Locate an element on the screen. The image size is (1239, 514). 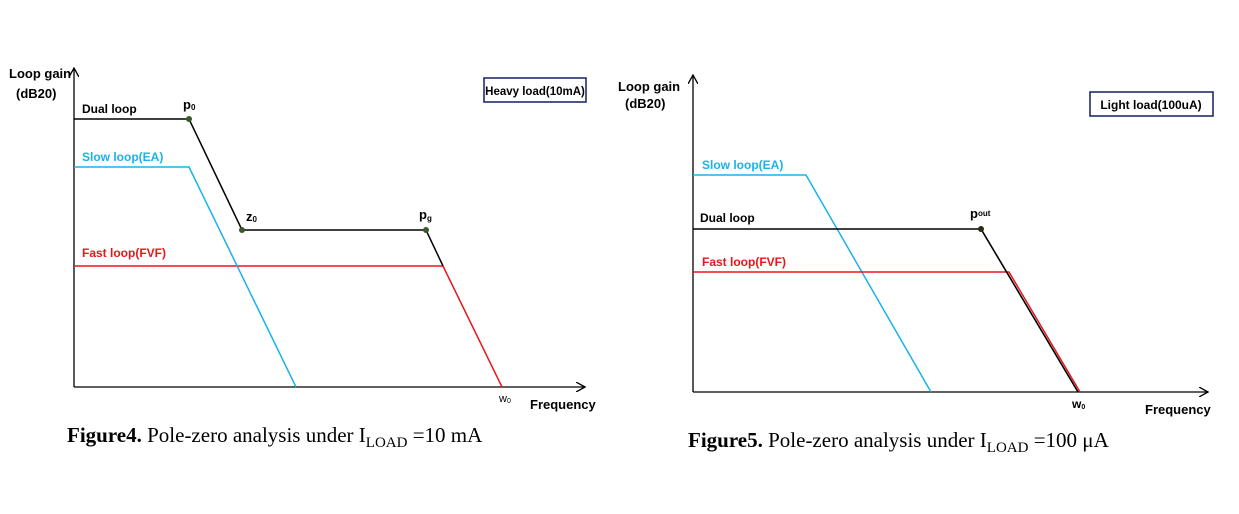
figure5-dual-label: Dual loop is located at coordinates (727, 218).